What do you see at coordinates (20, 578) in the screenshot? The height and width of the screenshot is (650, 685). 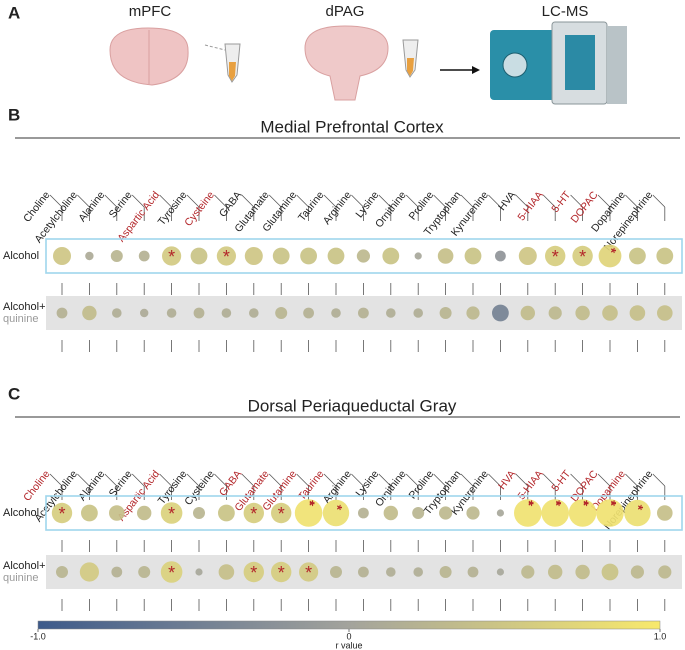 I see `row-label: quinine` at bounding box center [20, 578].